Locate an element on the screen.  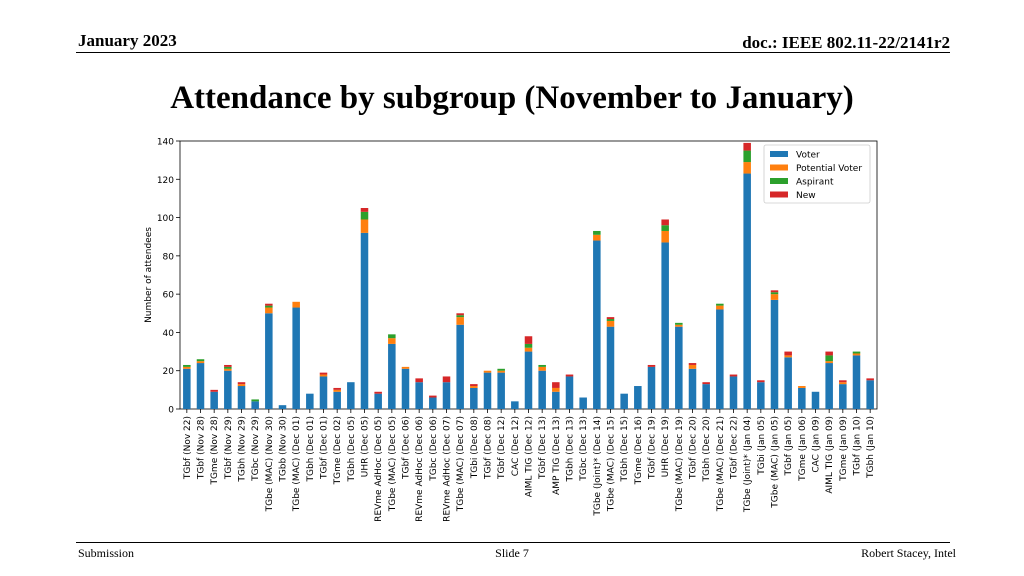
x-tick-label: TGbe (MAC) (Dec 19) is located at coordinates (680, 464).